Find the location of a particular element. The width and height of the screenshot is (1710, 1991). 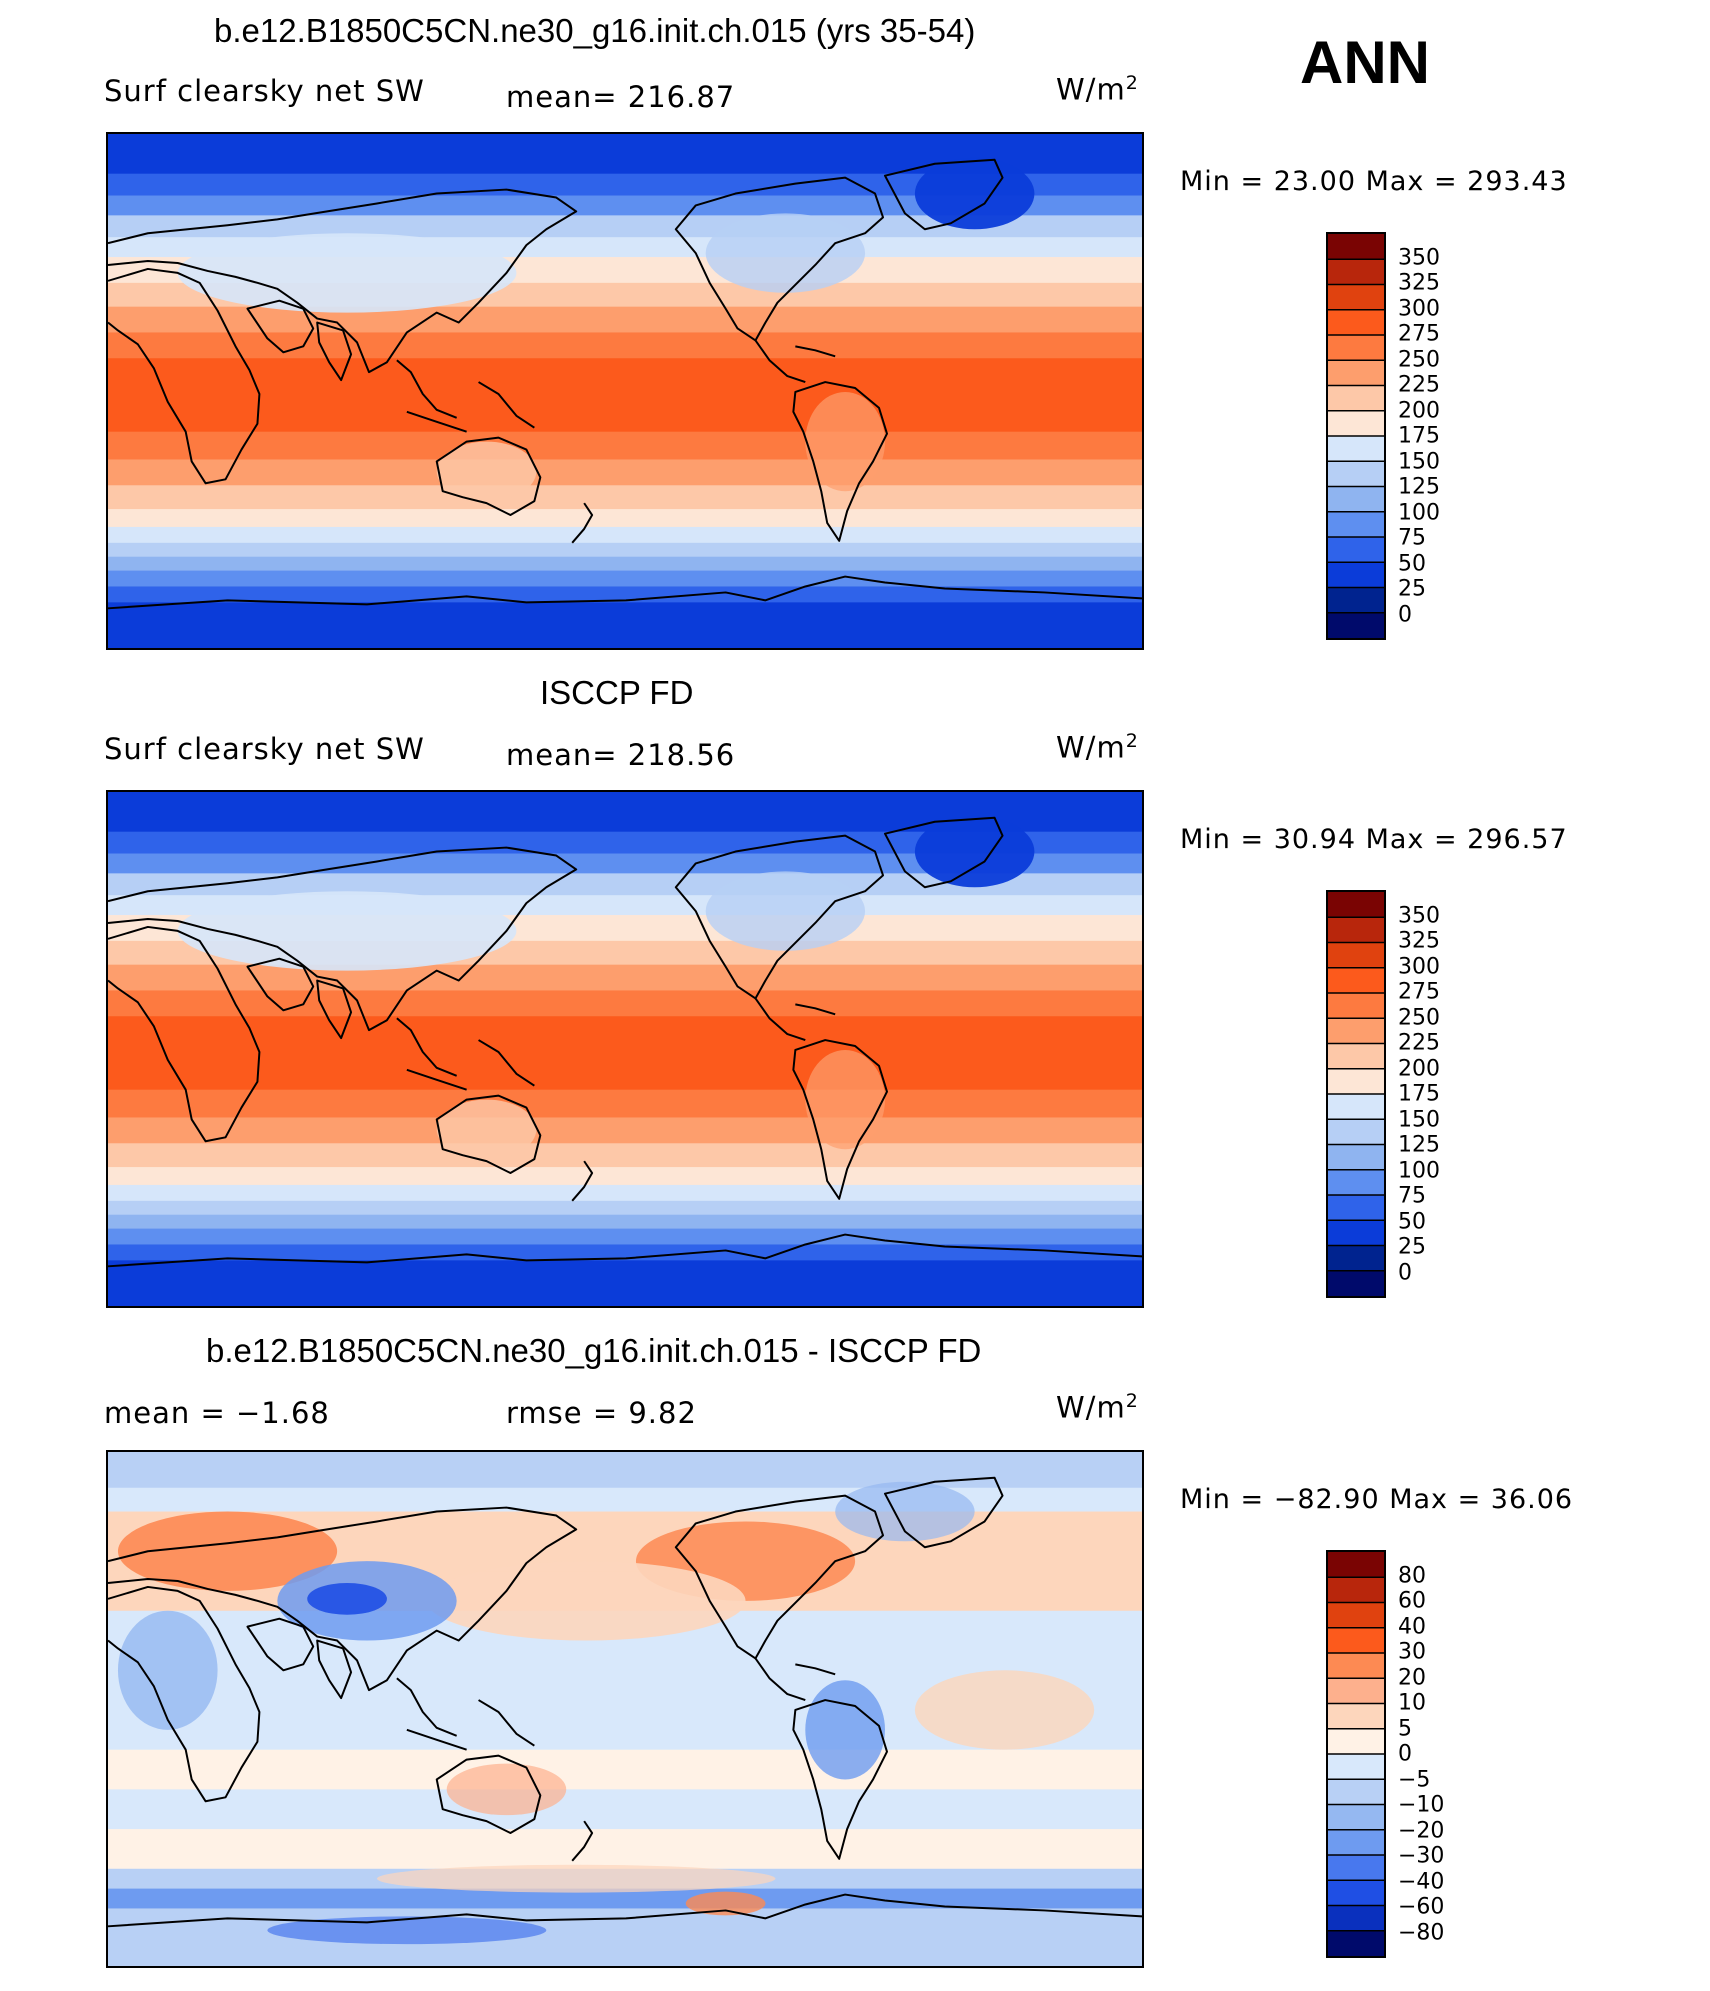

colorbar-tick-label: 125 is located at coordinates (1419, 1145).